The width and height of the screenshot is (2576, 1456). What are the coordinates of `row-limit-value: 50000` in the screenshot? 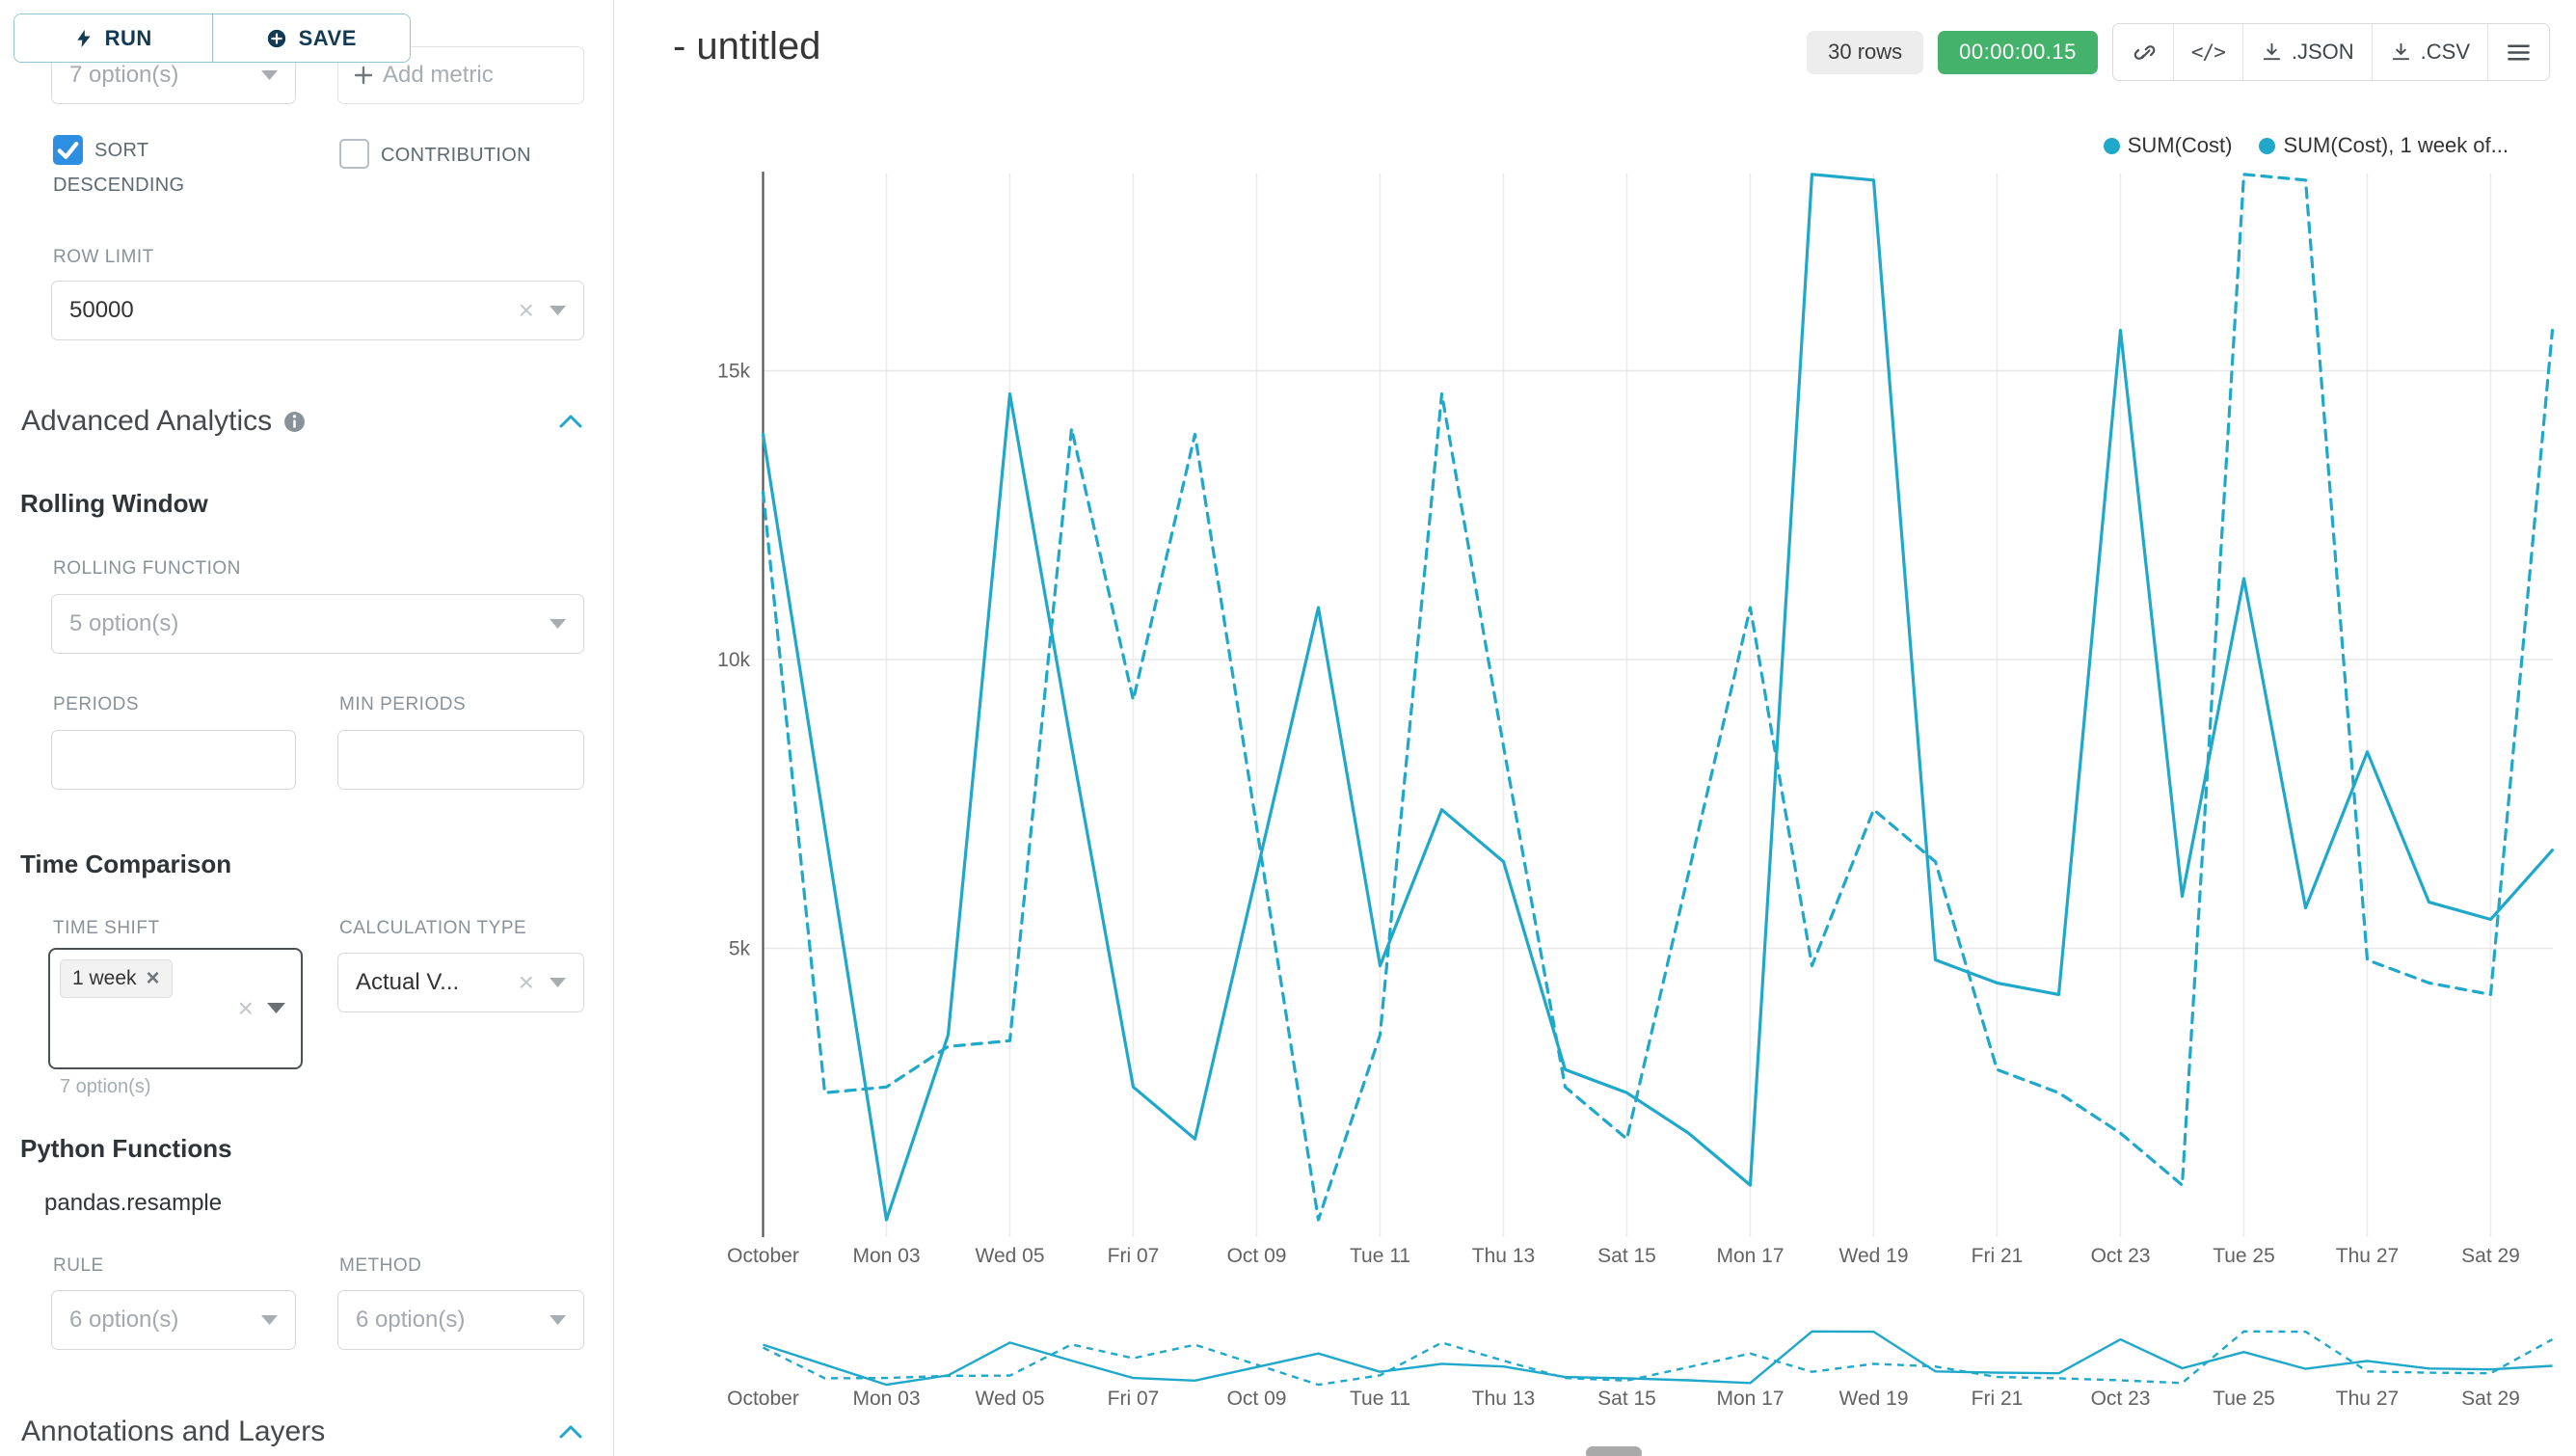 It's located at (102, 310).